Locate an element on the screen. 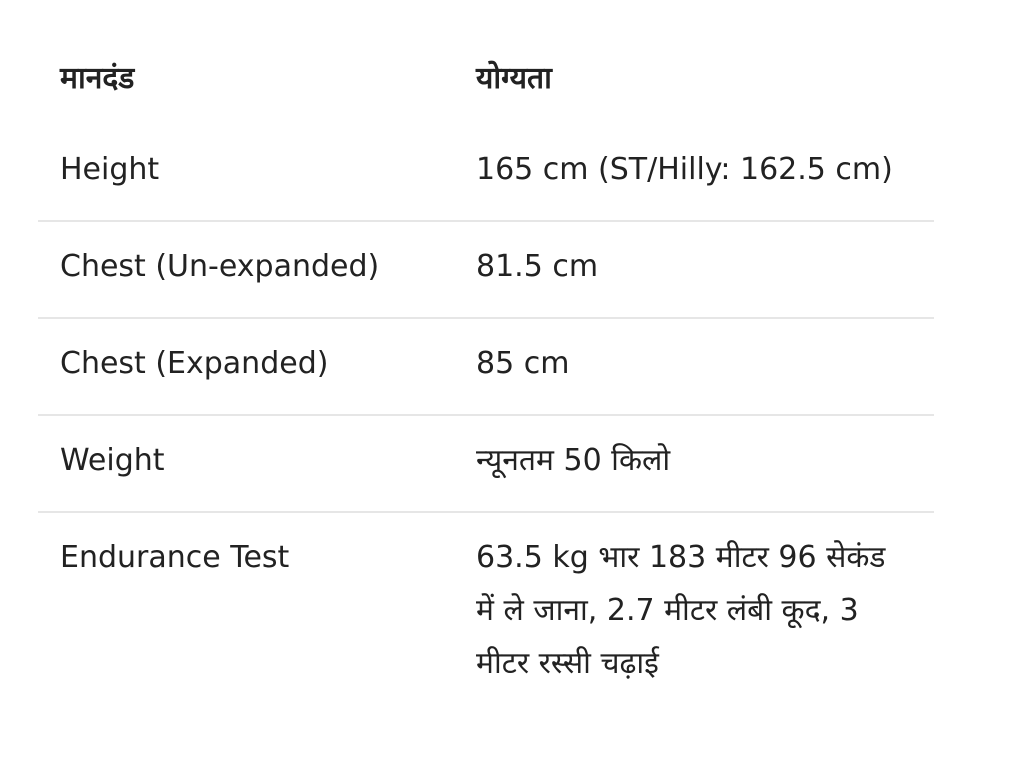 This screenshot has width=1024, height=761. header-criterion: मानदंड is located at coordinates (97, 78).